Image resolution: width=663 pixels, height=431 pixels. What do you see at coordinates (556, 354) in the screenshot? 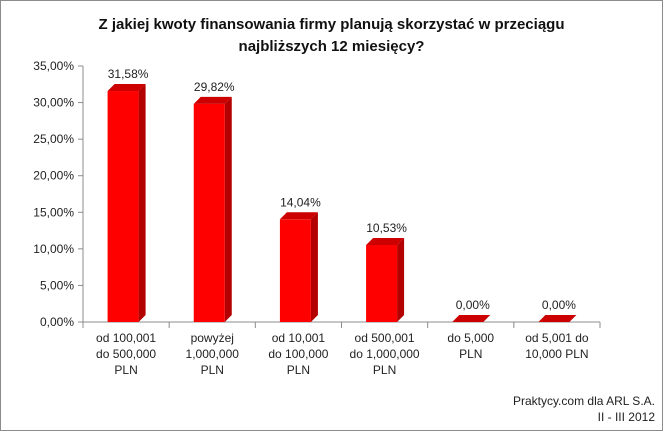
I see `x-tick-label: 10,000 PLN` at bounding box center [556, 354].